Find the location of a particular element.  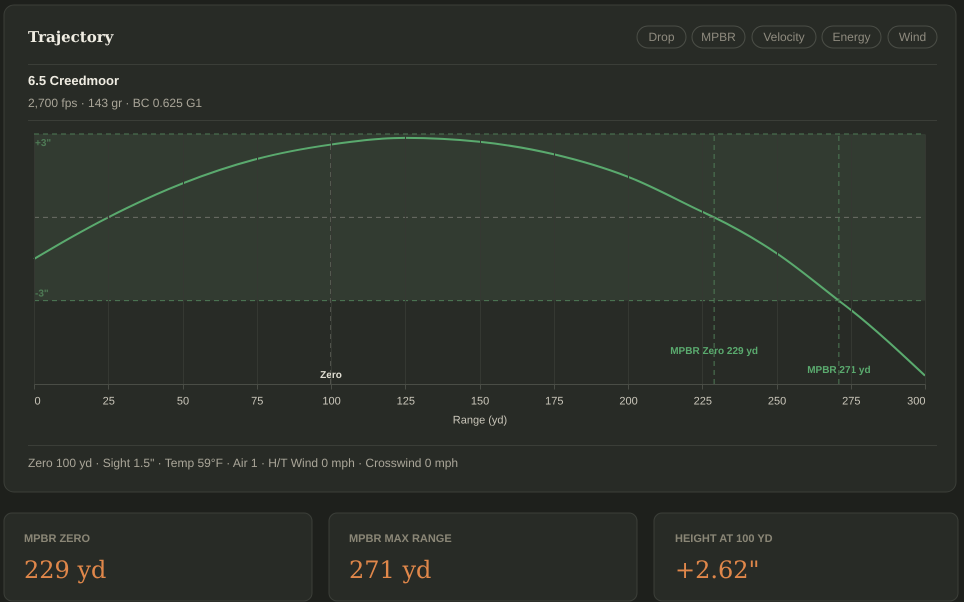

x-tick-label: 150 is located at coordinates (480, 402).